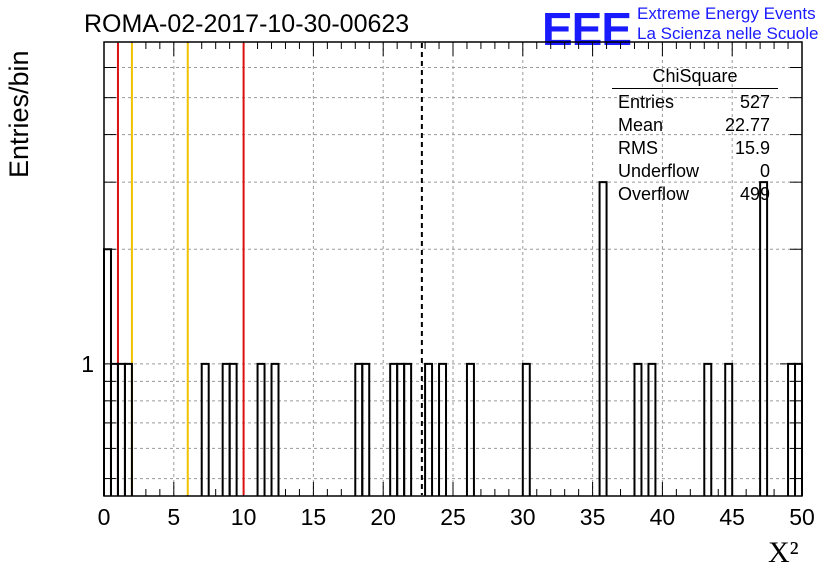  What do you see at coordinates (695, 102) in the screenshot?
I see `stats-row: Entries 527` at bounding box center [695, 102].